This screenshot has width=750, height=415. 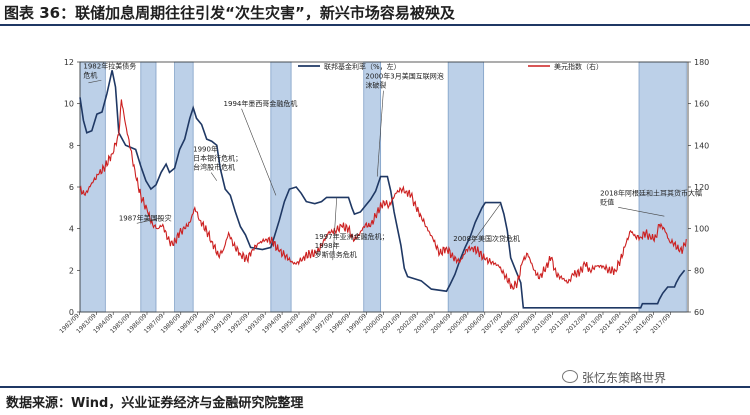 I want to click on right-axis-tick-label: 80, so click(x=699, y=270).